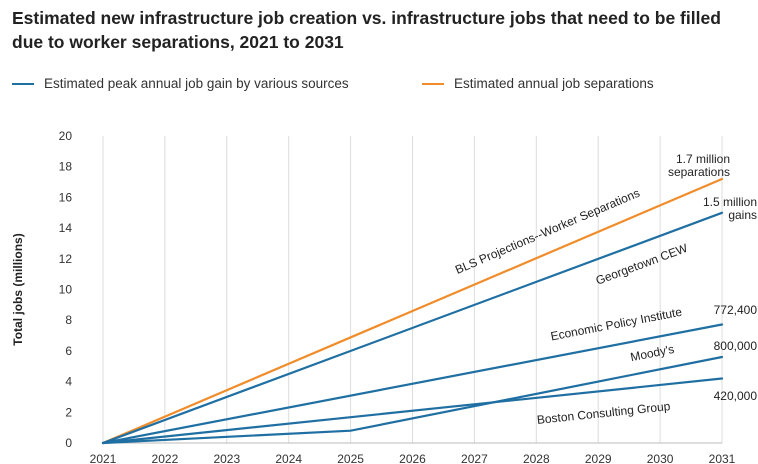  Describe the element at coordinates (412, 458) in the screenshot. I see `x-tick-label-2026: 2026` at that location.